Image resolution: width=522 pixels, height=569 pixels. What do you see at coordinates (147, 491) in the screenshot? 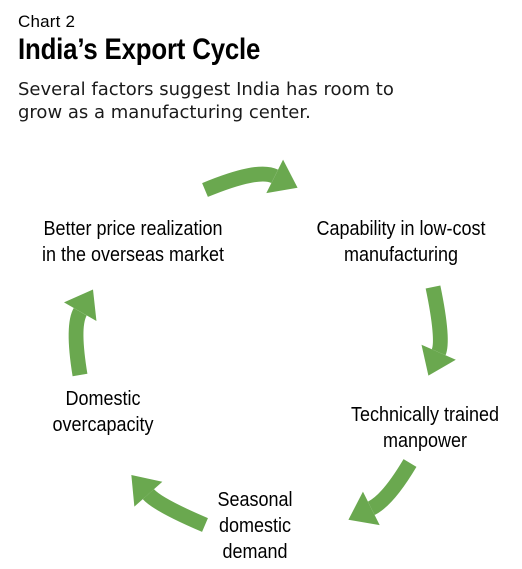
I see `arrow-bottom-left-head` at bounding box center [147, 491].